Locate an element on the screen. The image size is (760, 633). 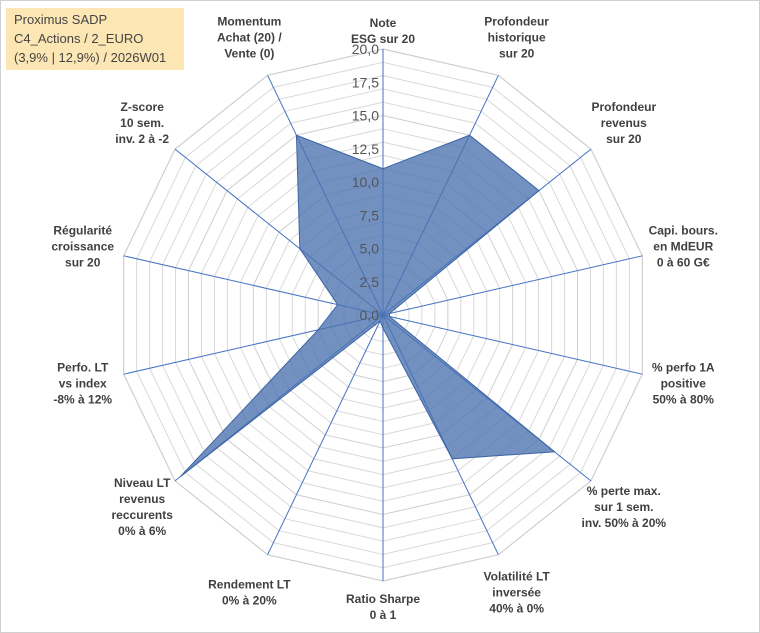
tick-label: 5,0 is located at coordinates (370, 249).